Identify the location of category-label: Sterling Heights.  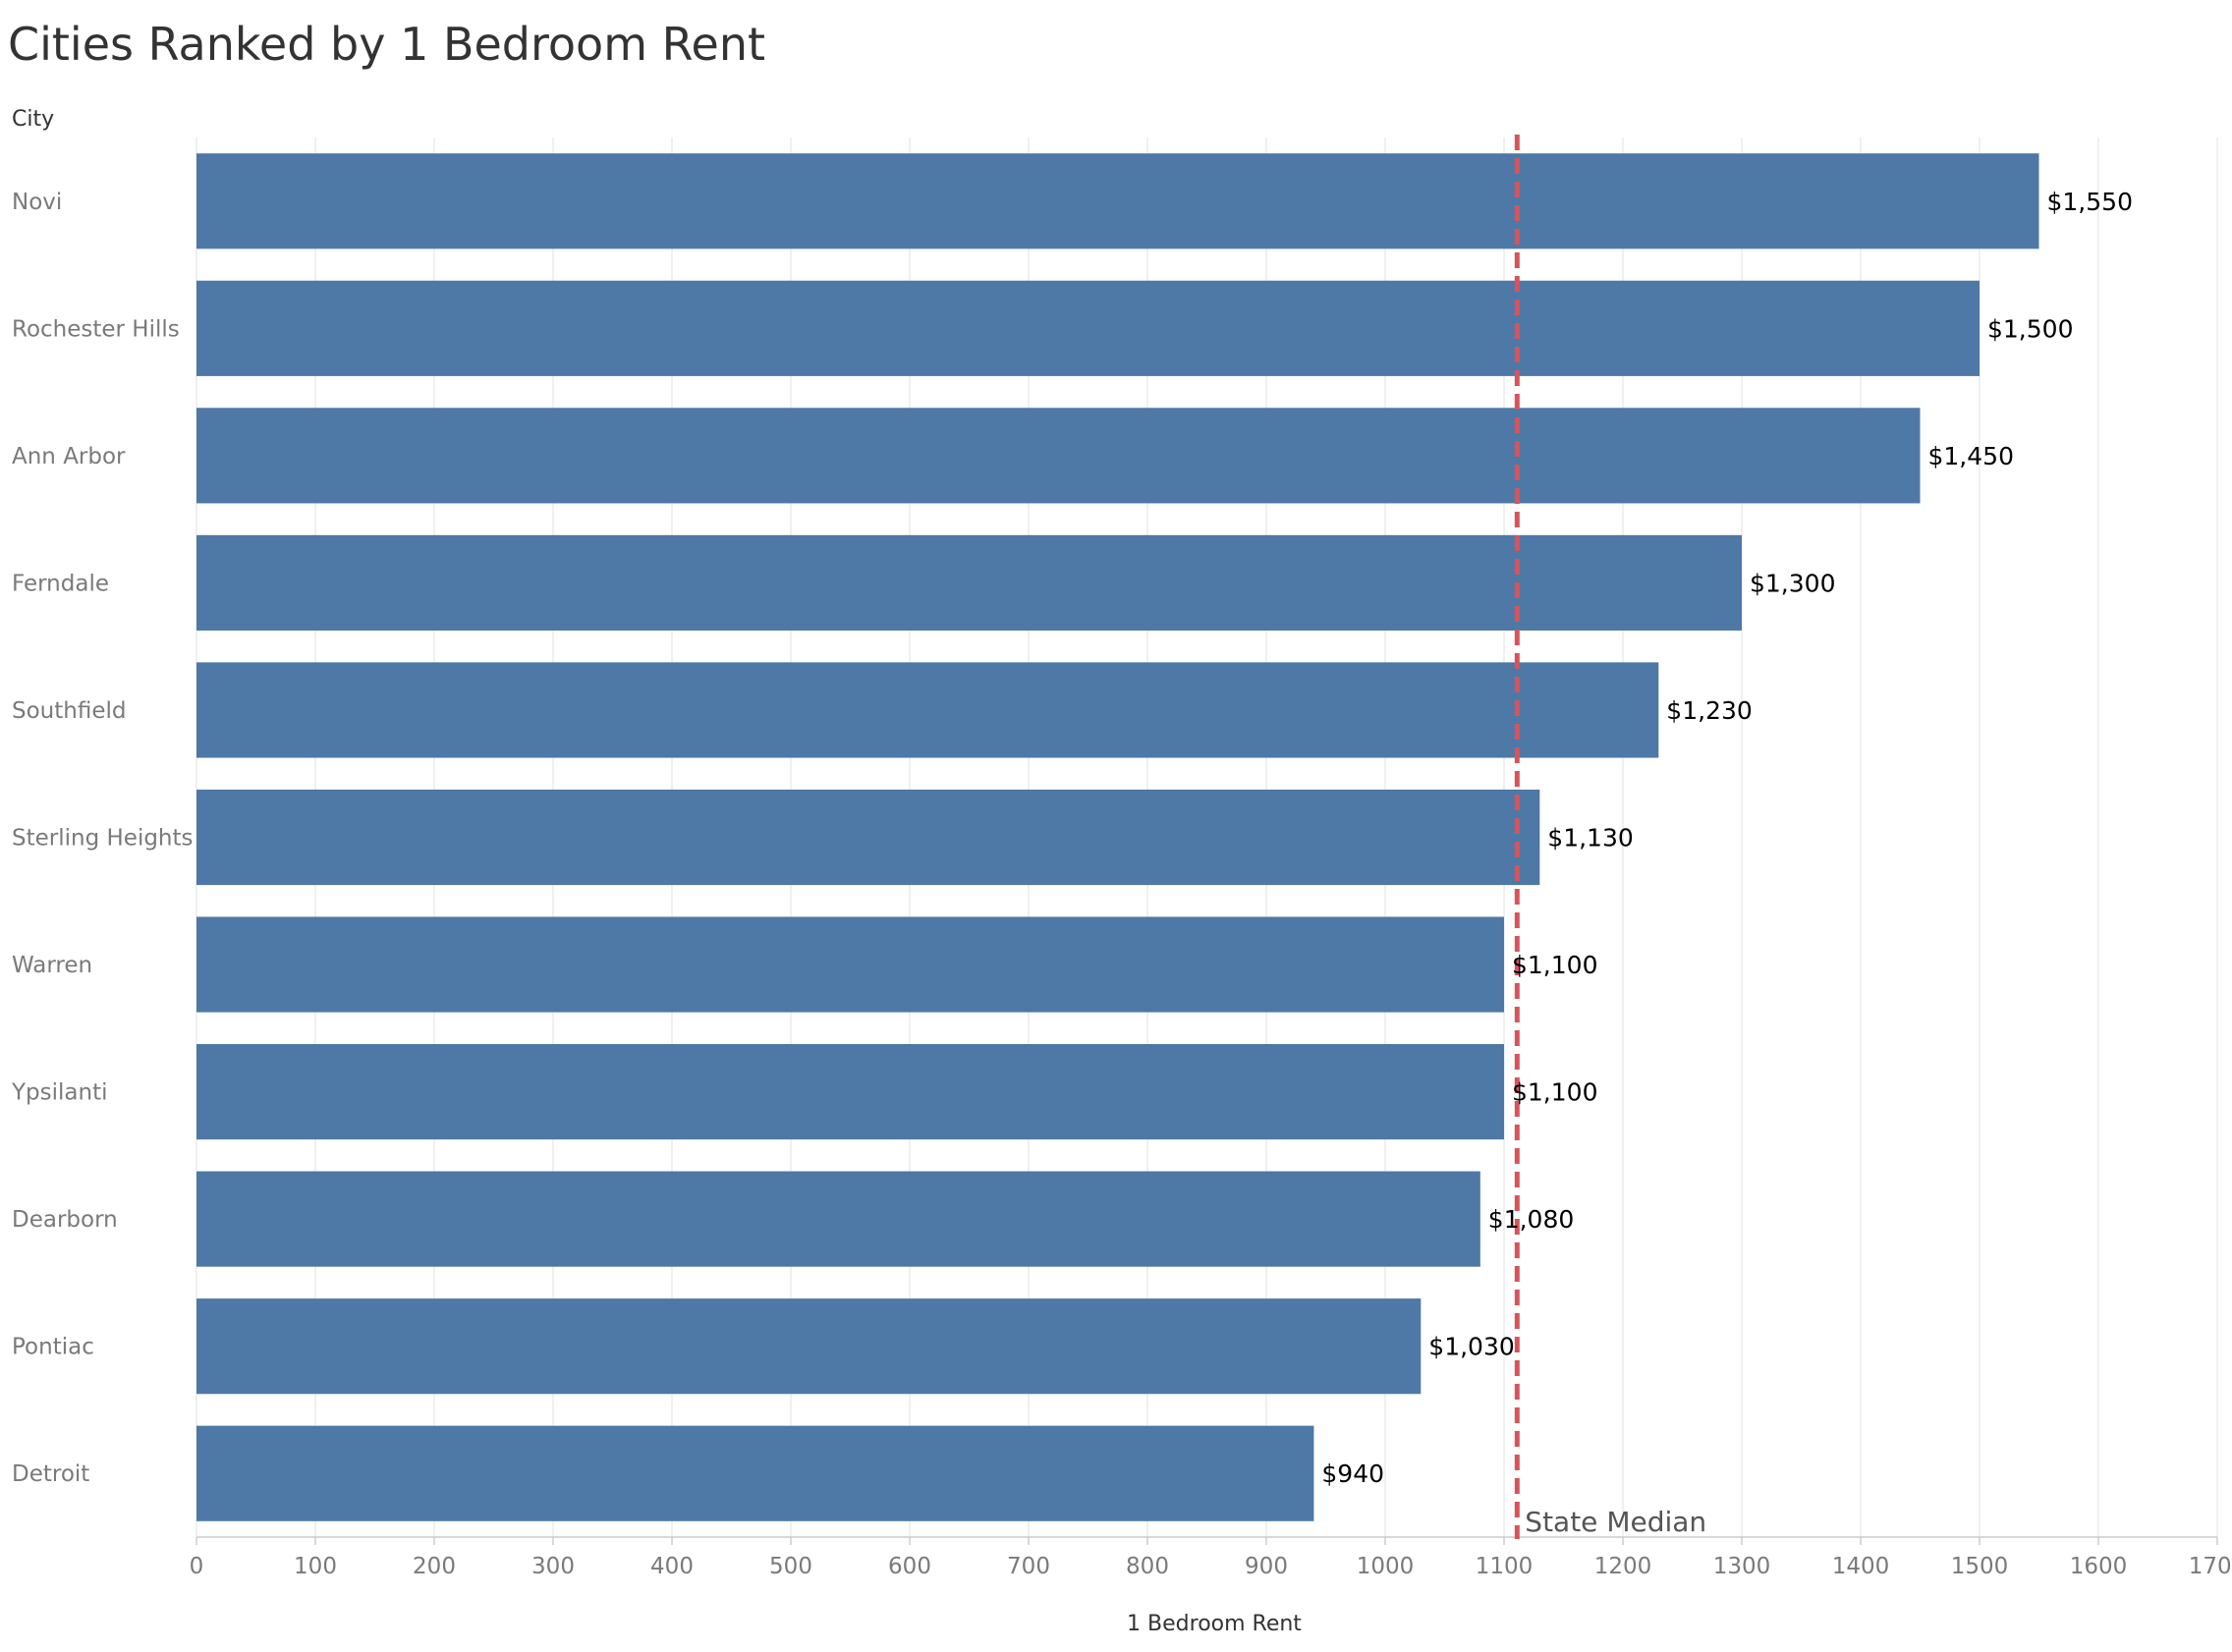
(103, 839).